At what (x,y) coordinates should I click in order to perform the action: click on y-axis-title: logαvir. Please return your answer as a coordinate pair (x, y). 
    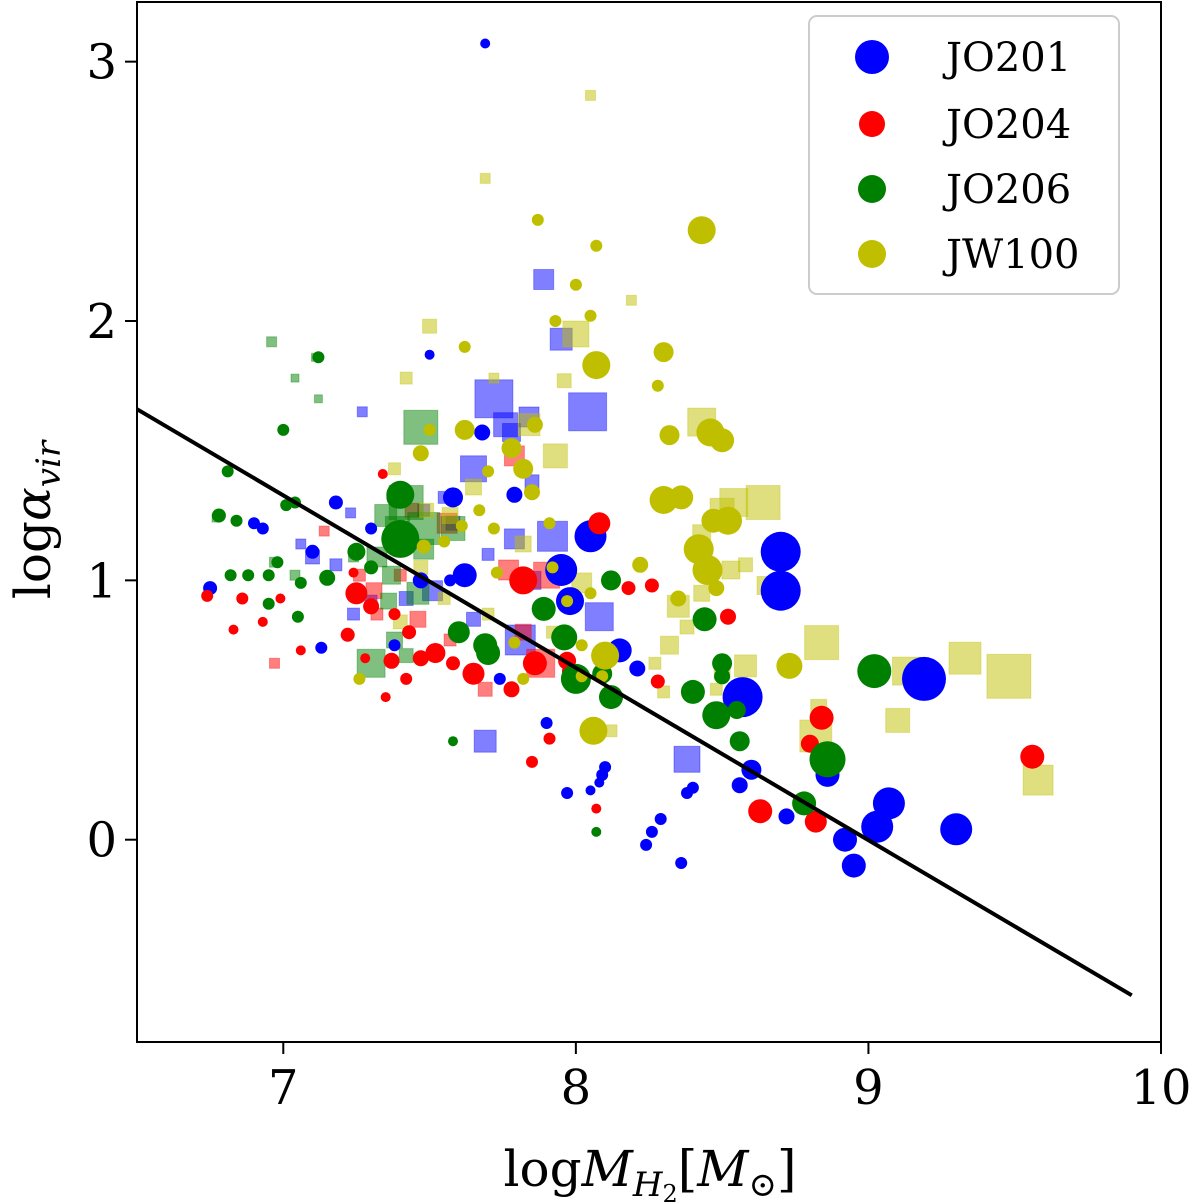
    Looking at the image, I should click on (36, 519).